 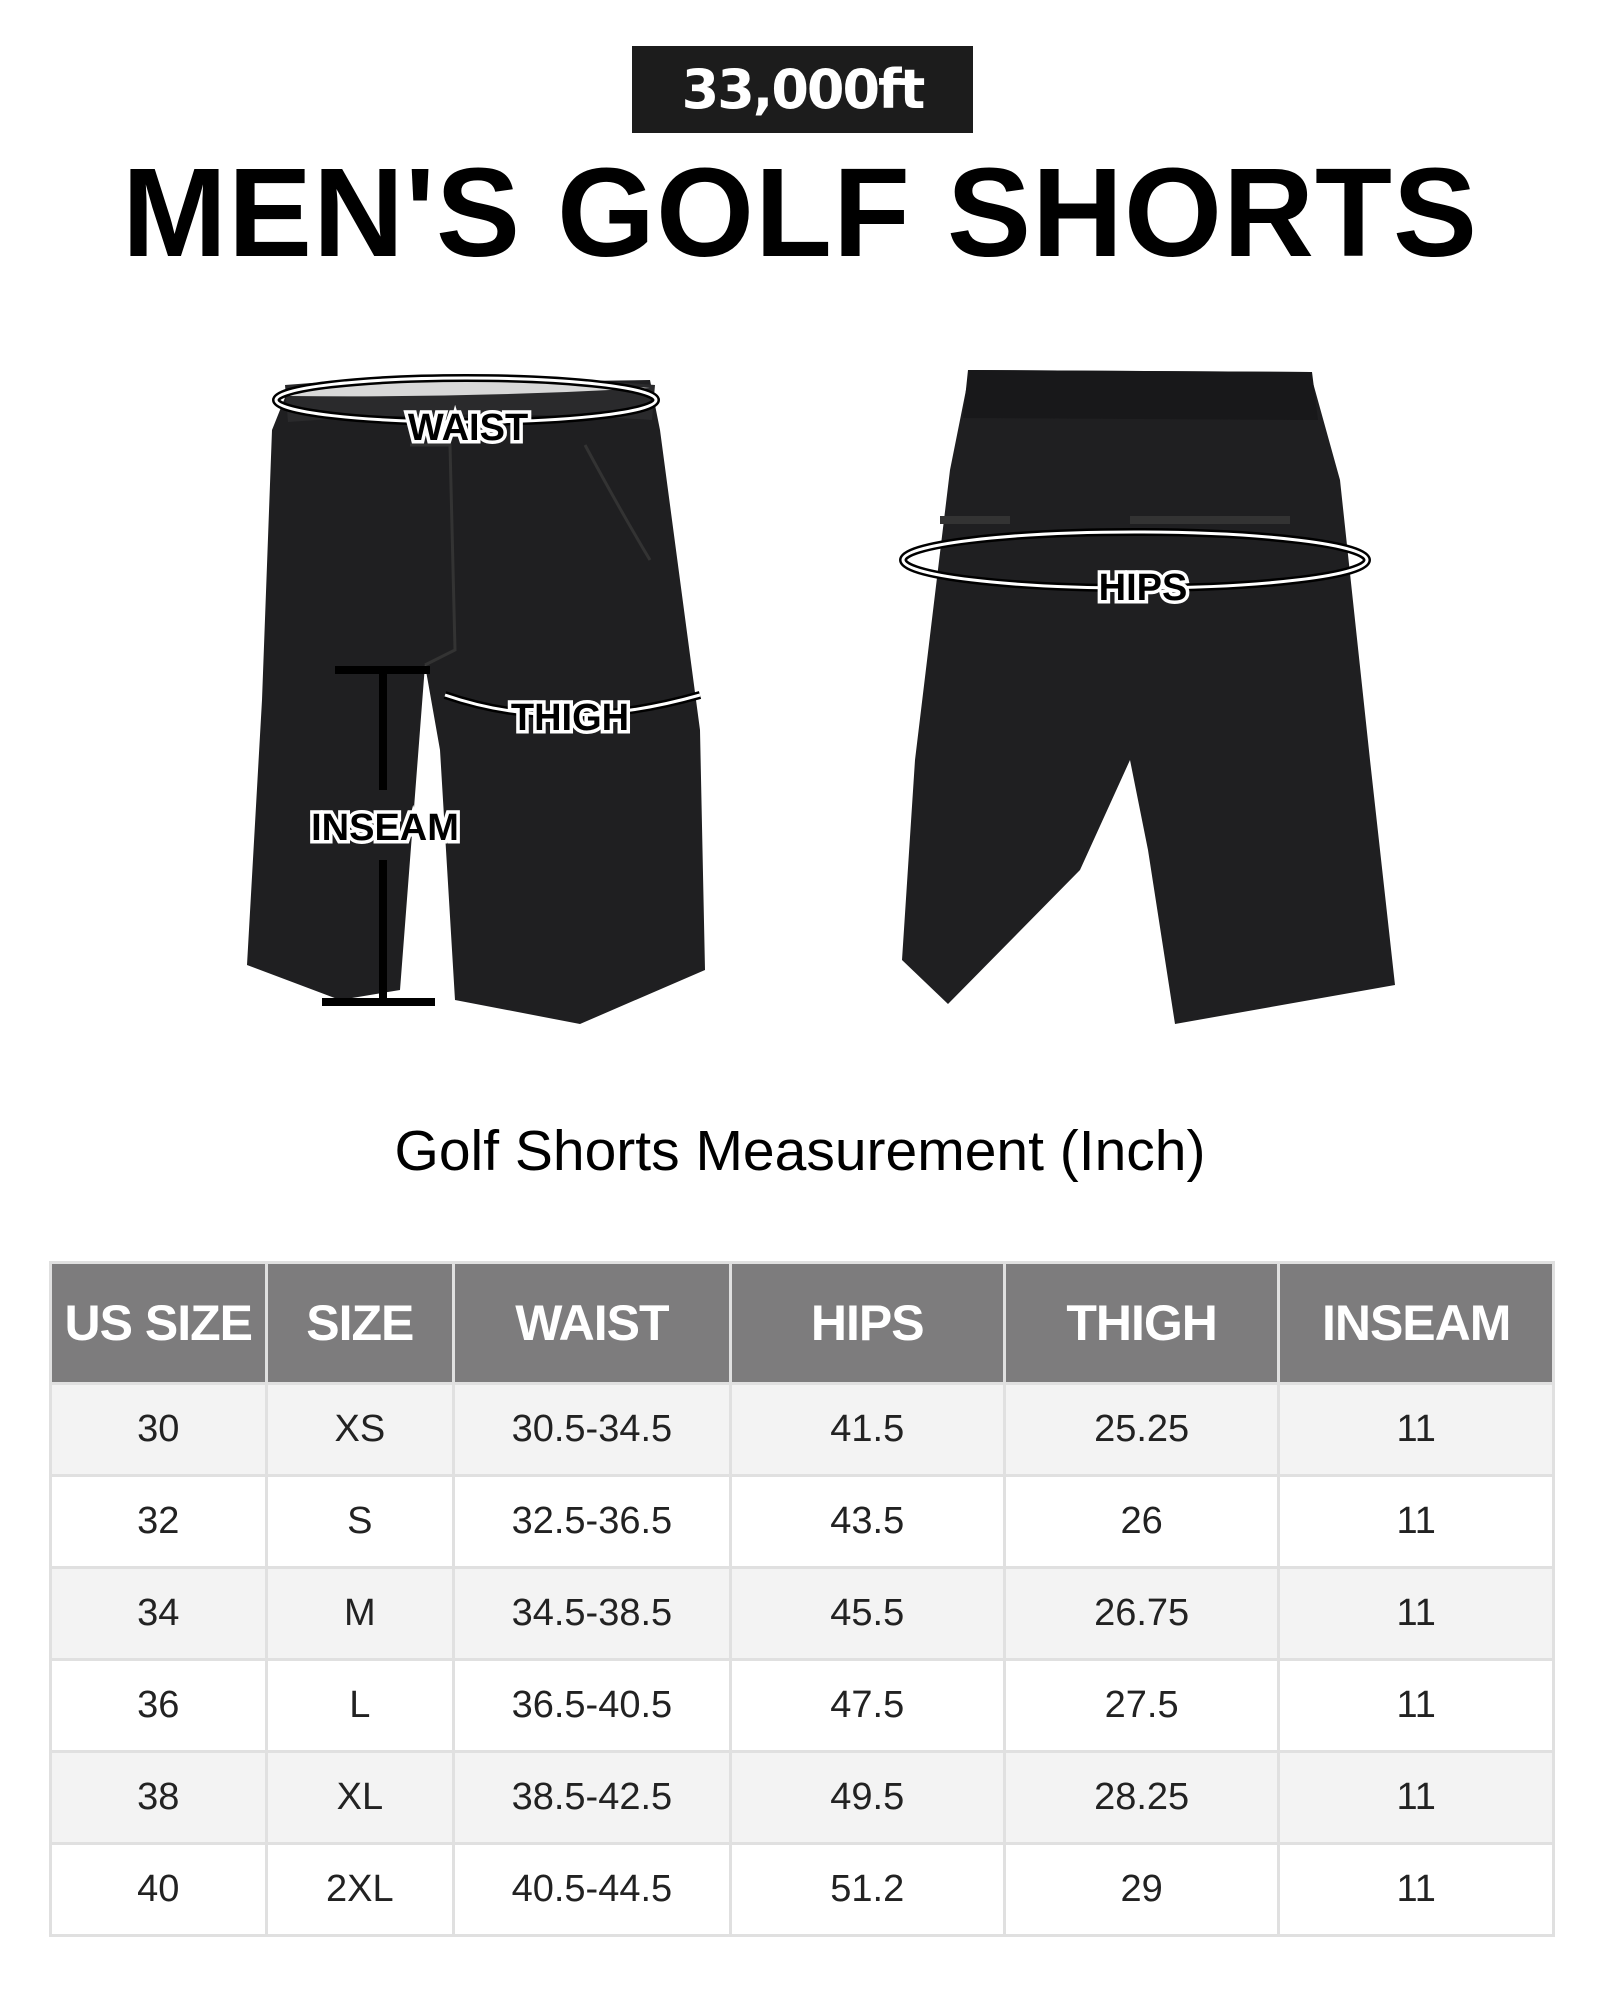 I want to click on back-shorts-image, so click(x=1148, y=697).